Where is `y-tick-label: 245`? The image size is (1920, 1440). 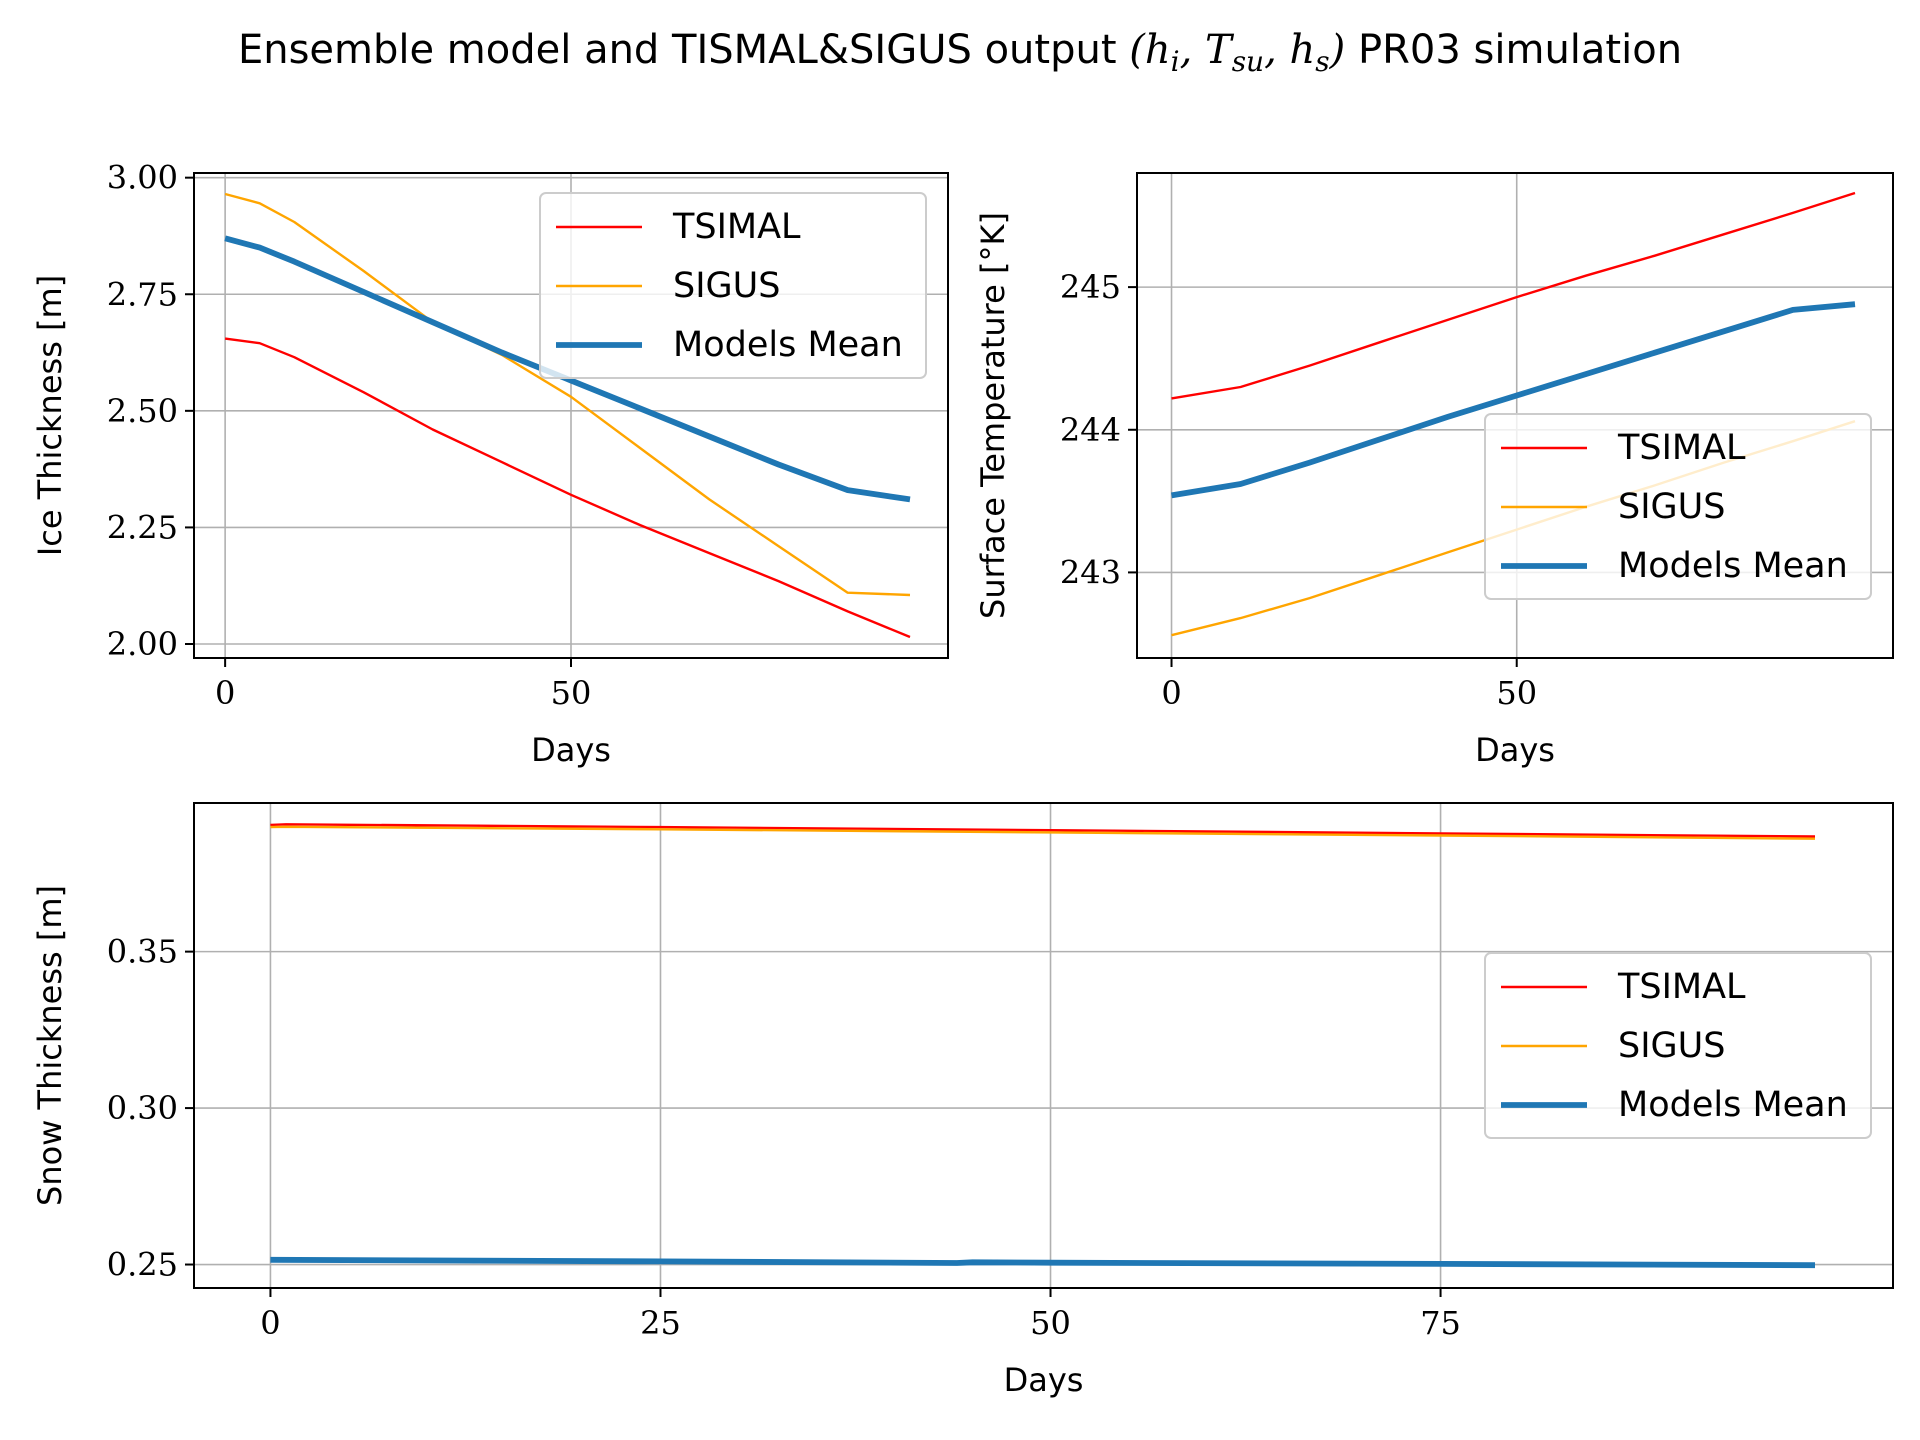
y-tick-label: 245 is located at coordinates (1090, 287).